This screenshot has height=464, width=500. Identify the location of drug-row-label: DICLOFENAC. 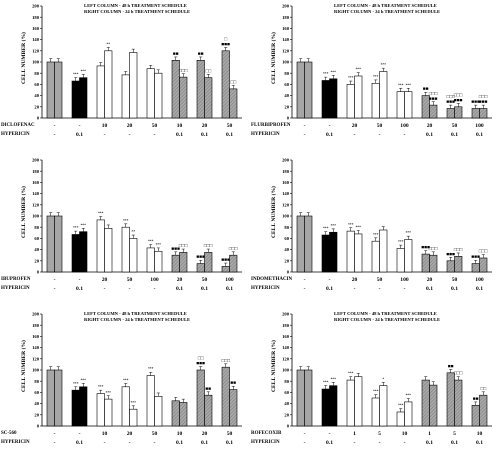
(18, 125).